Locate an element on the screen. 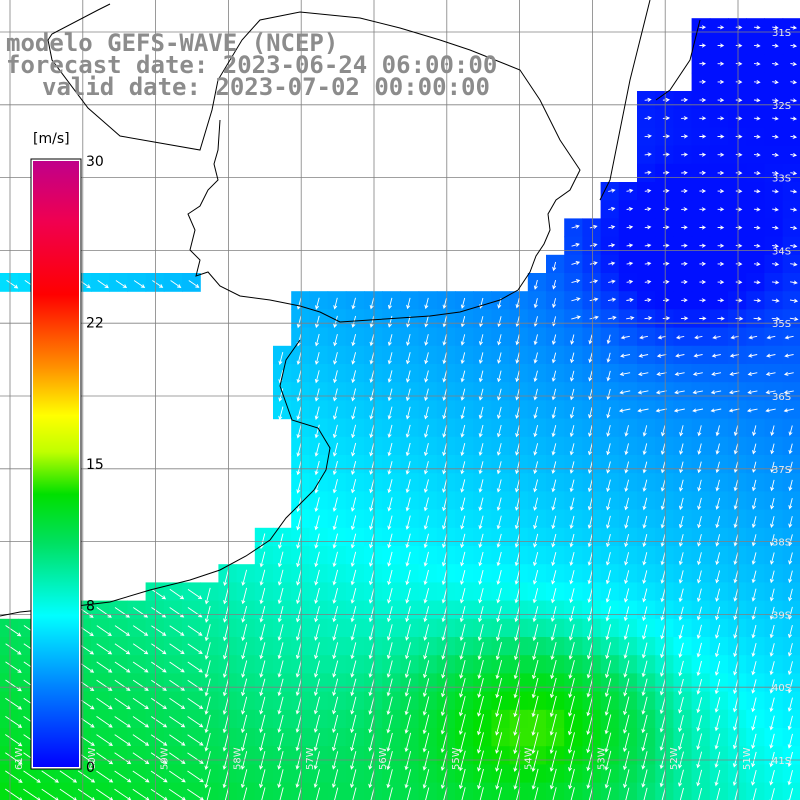 The width and height of the screenshot is (800, 800). lat-label: 34S is located at coordinates (781, 251).